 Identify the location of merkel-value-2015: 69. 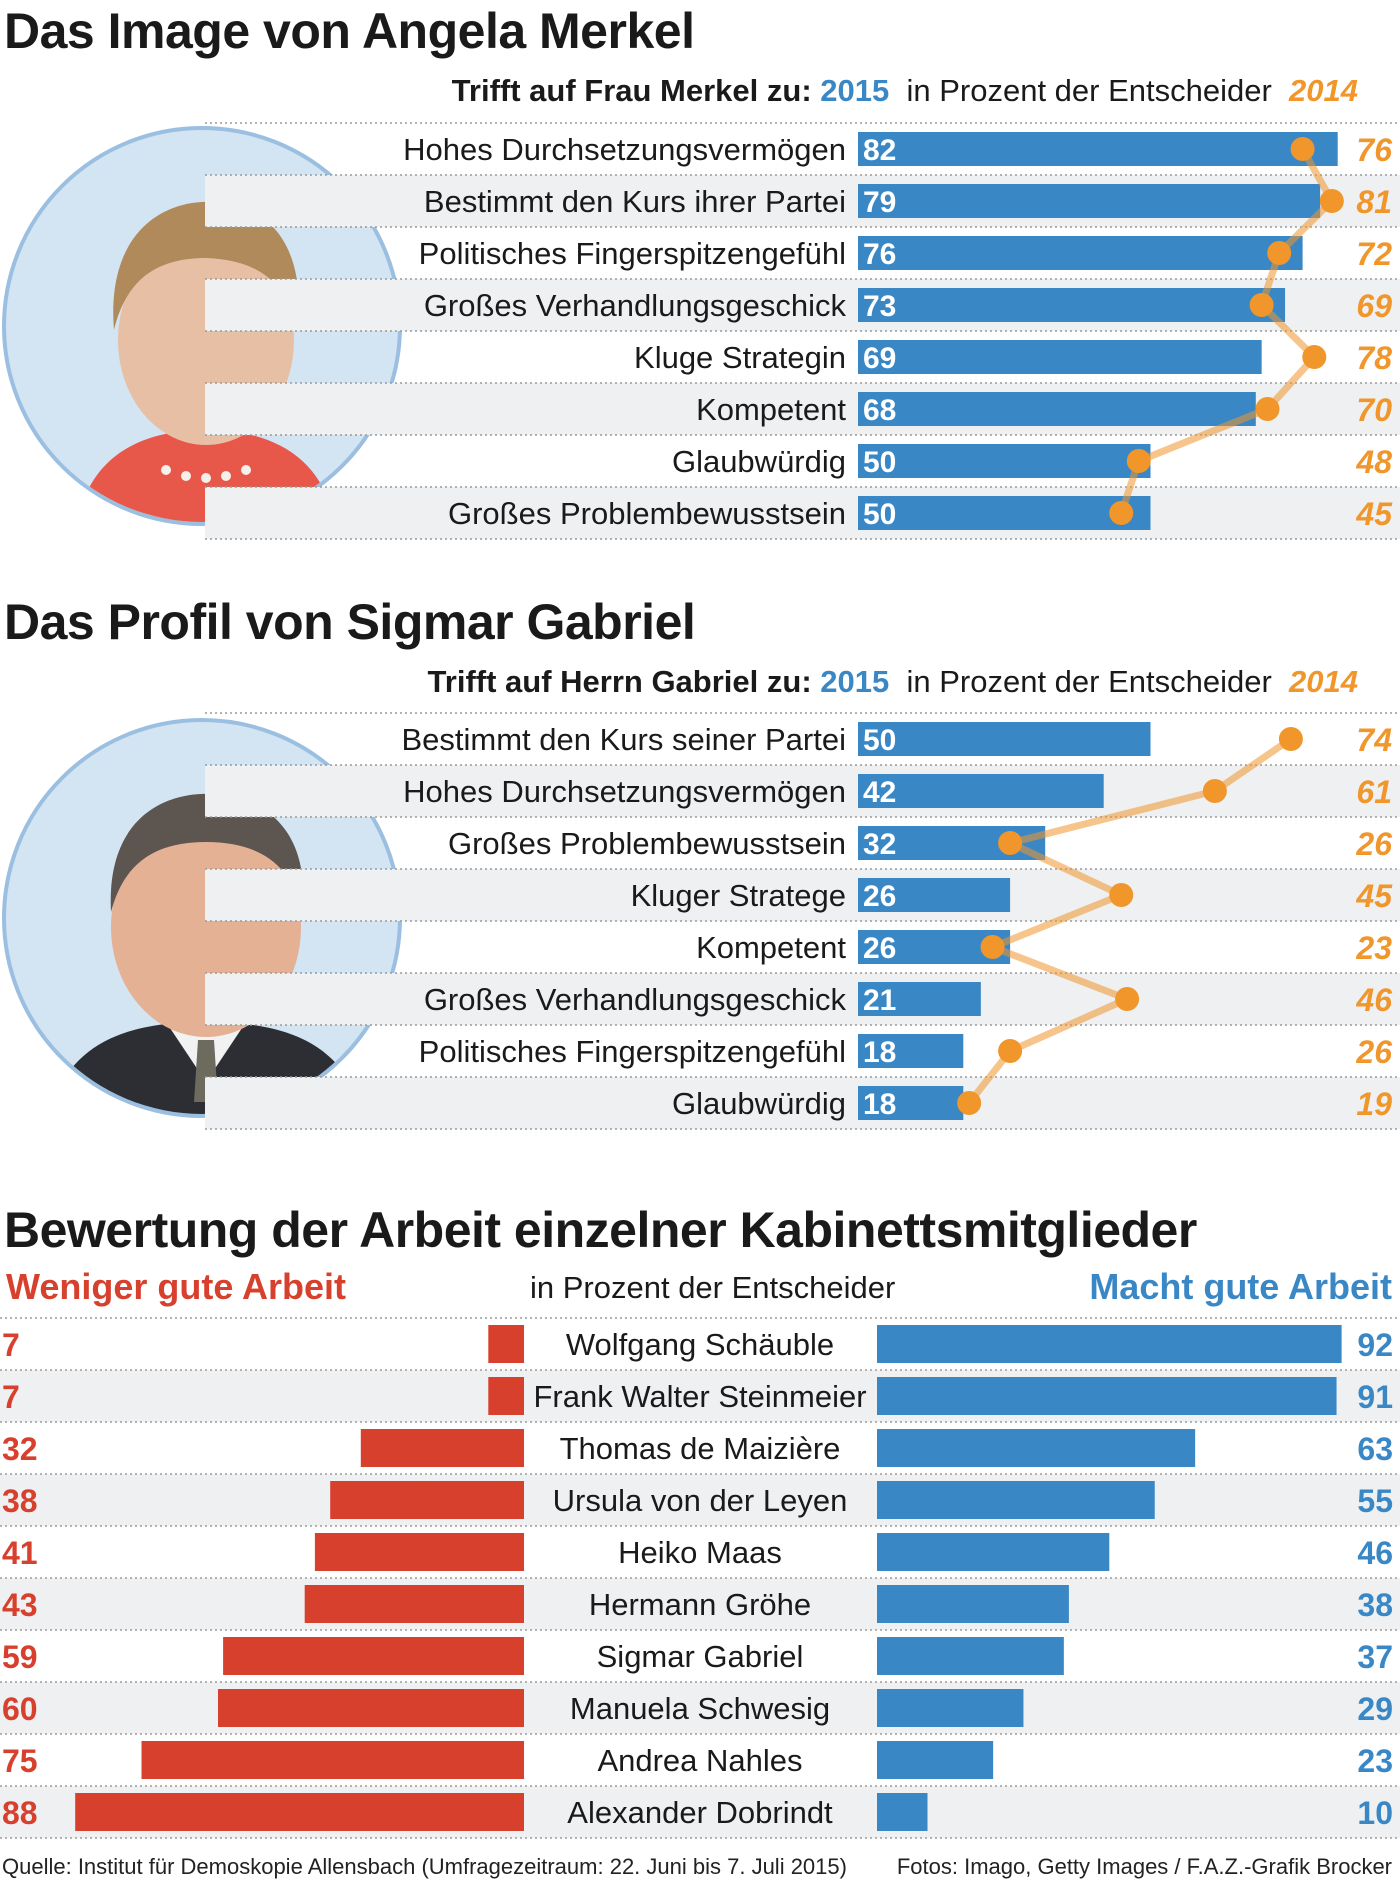
(879, 358).